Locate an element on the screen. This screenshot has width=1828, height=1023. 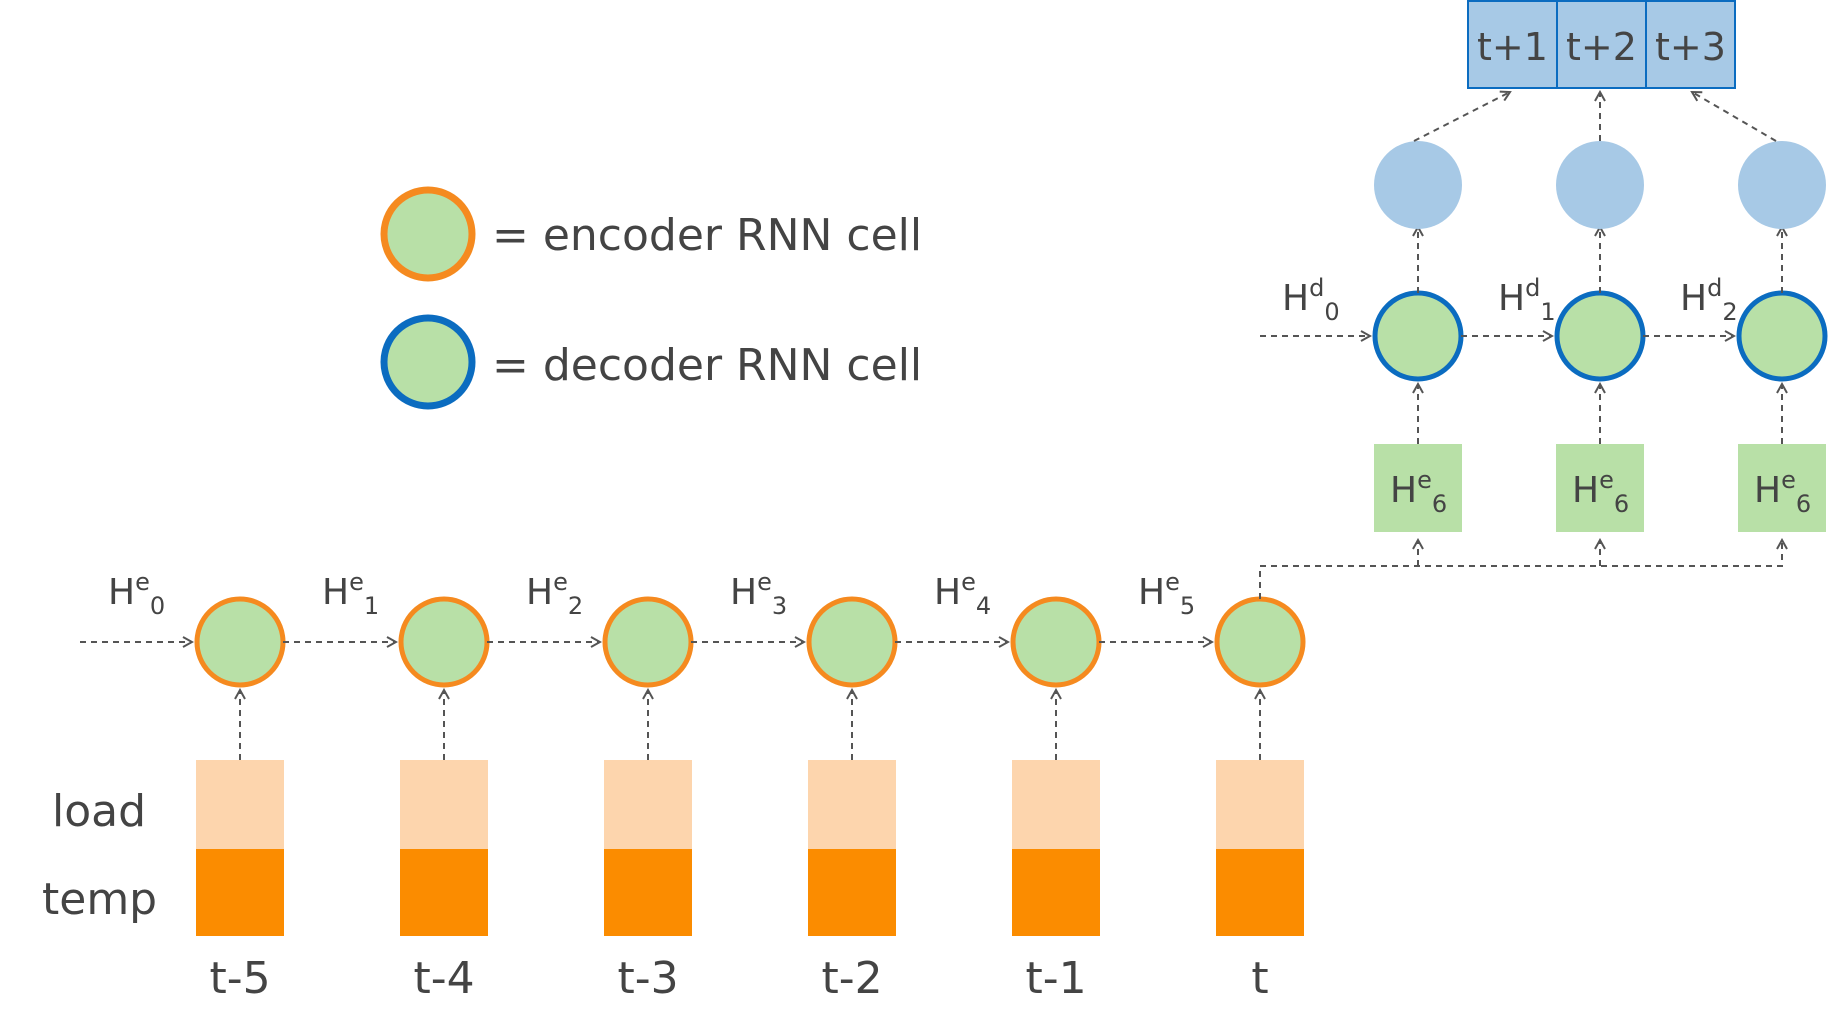
time-label: t-3 is located at coordinates (647, 978).